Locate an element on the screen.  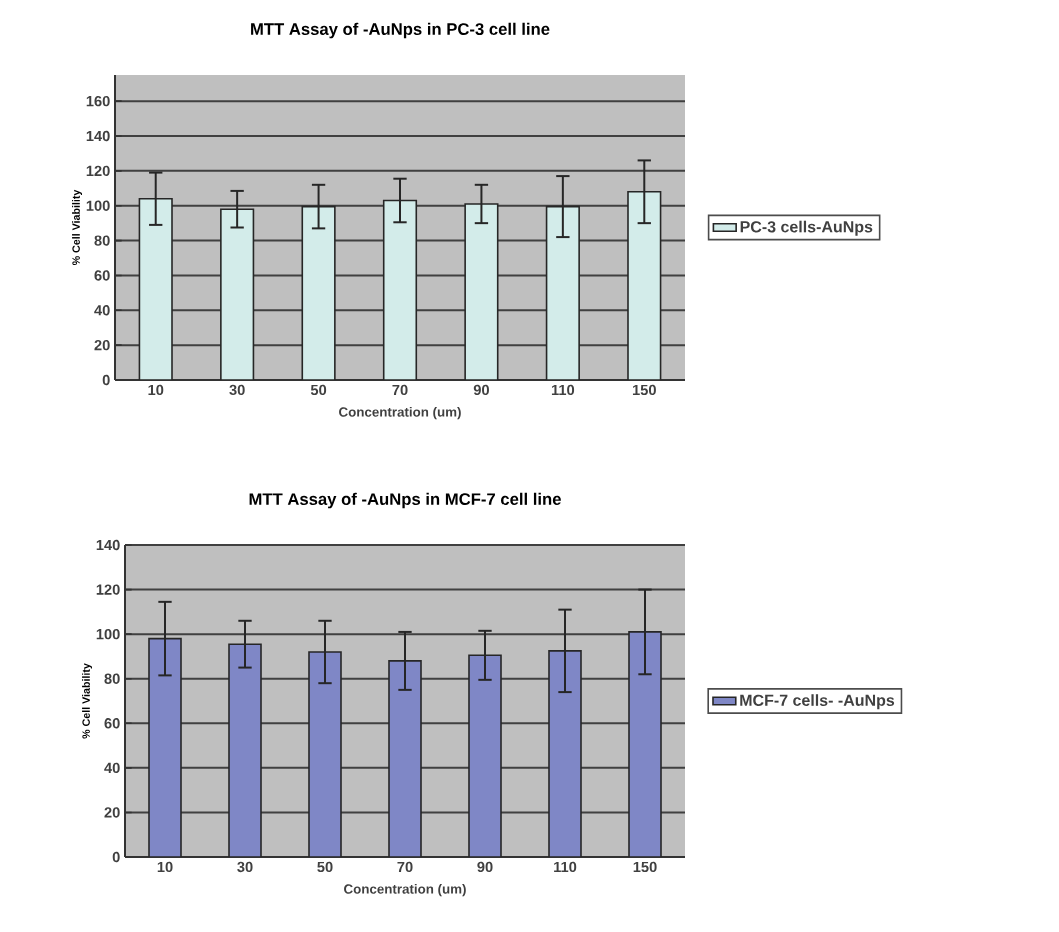
legend-label: PC-3 cells-AuNps is located at coordinates (806, 228).